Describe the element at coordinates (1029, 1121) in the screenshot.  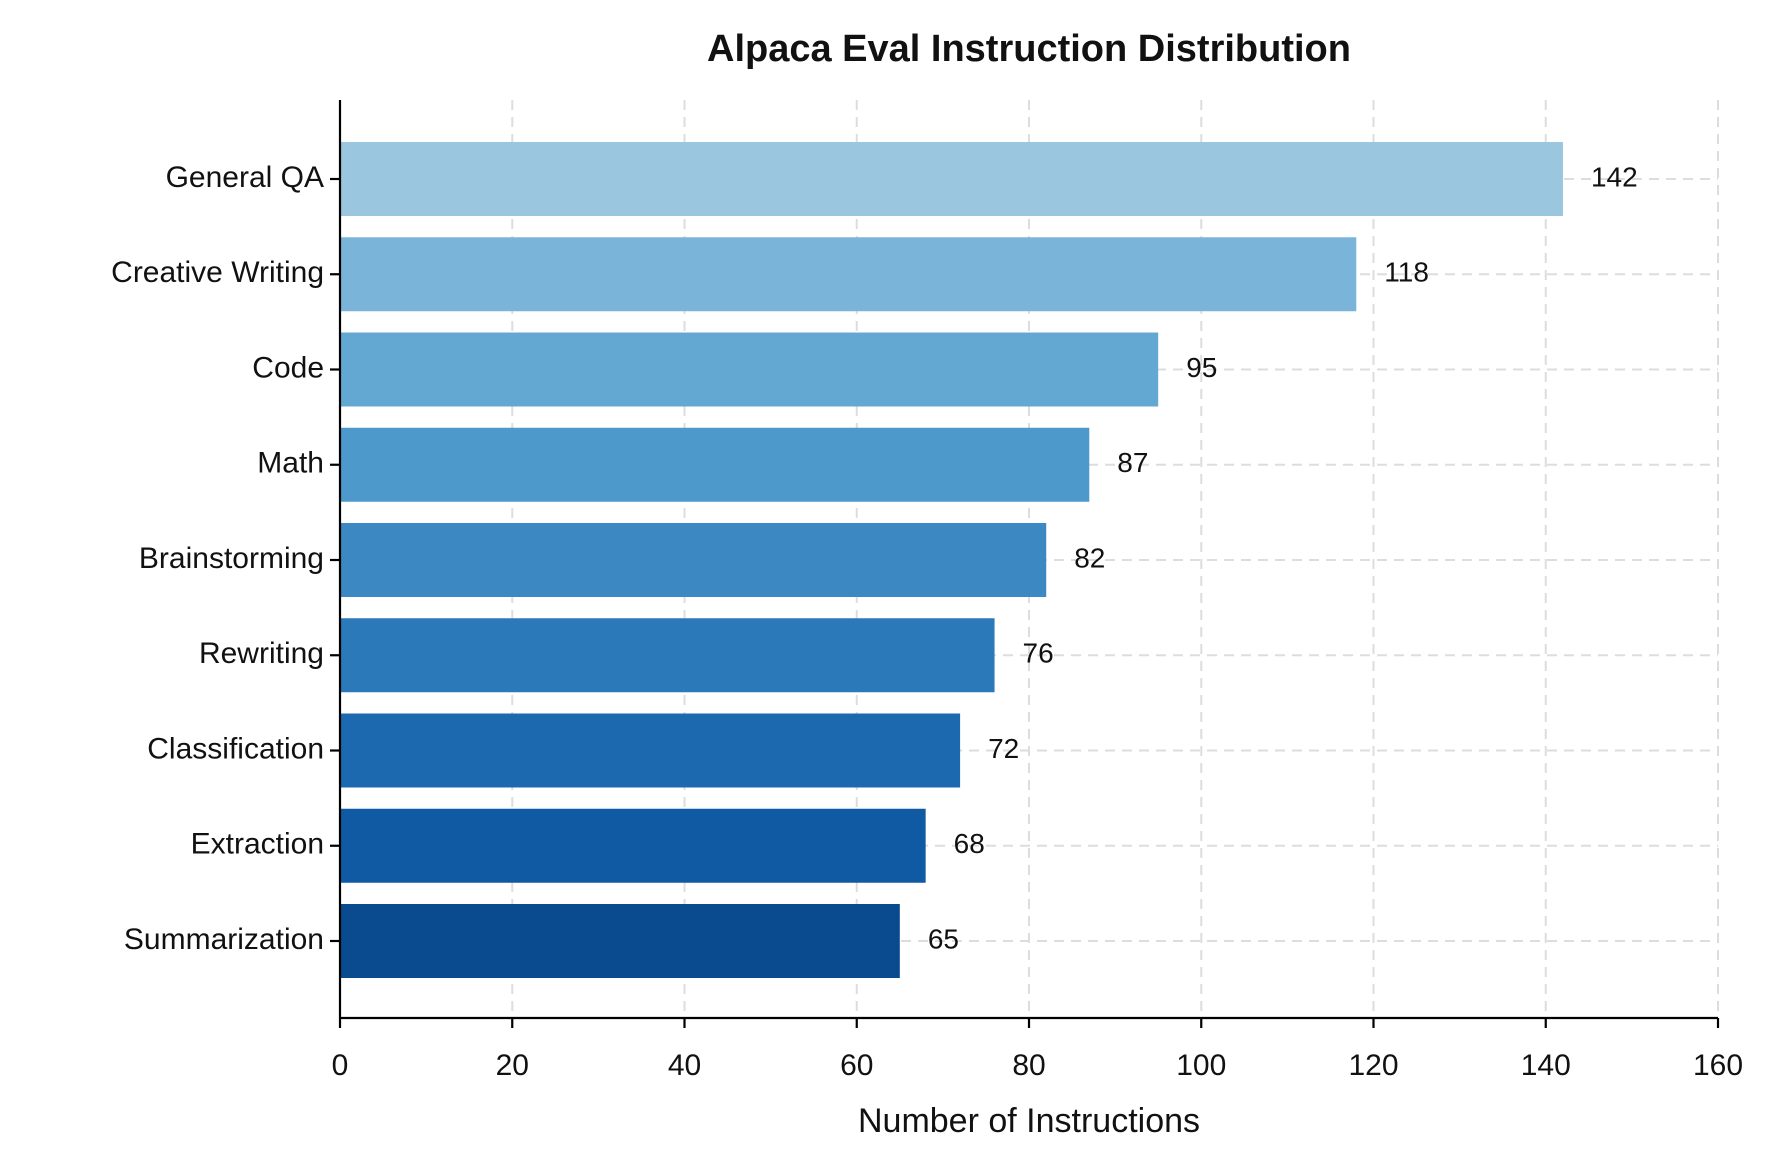
I see `x-axis-label: Number of Instructions` at that location.